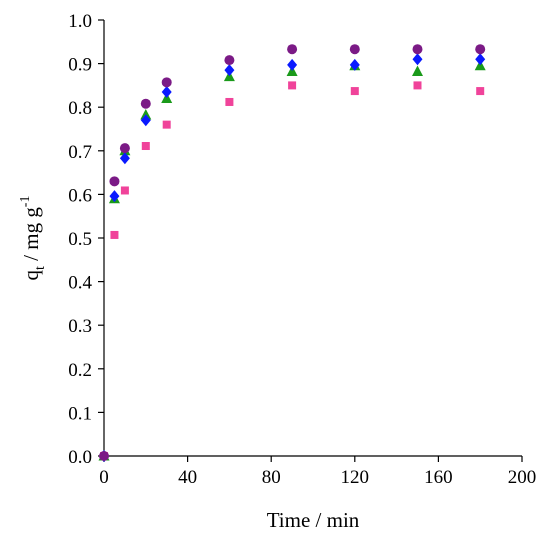 This screenshot has width=550, height=537. I want to click on y-tick-label: 0.4, so click(80, 283).